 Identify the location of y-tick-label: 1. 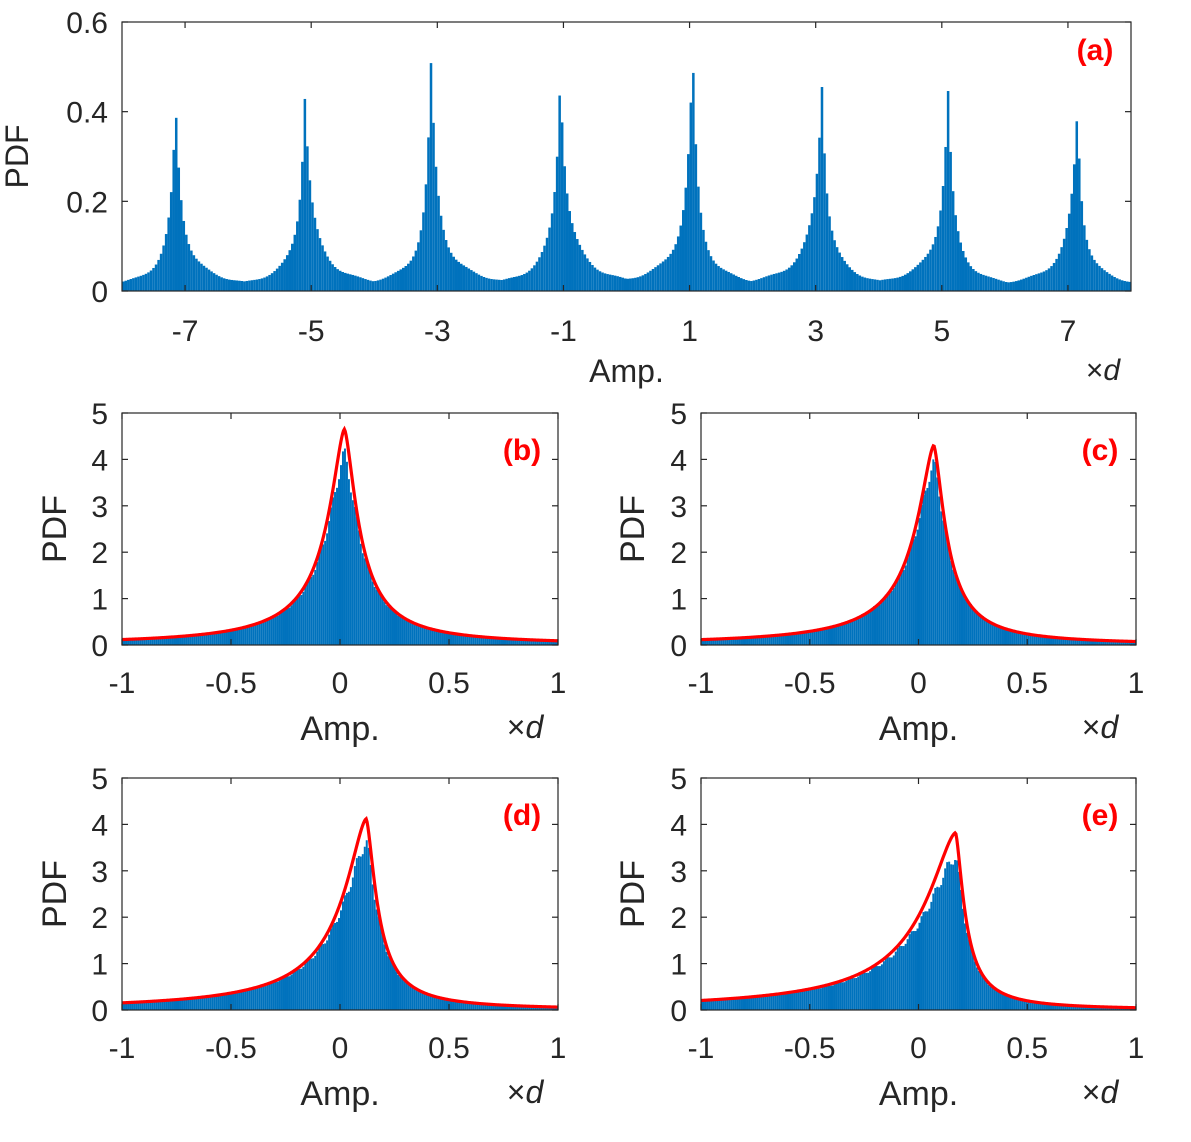
(678, 965).